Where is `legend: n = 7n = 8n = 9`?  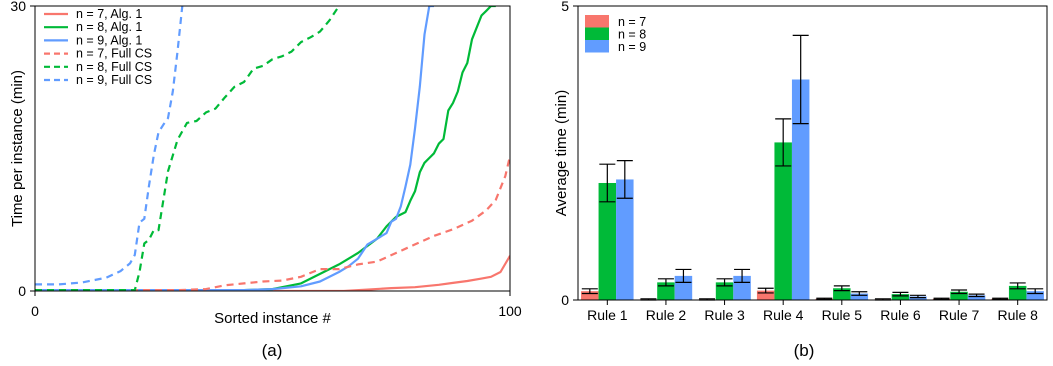
legend: n = 7n = 8n = 9 is located at coordinates (615, 34).